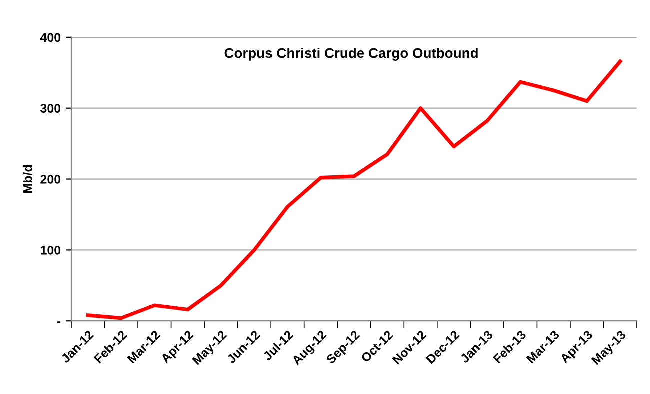 The height and width of the screenshot is (394, 650). I want to click on y-axis-title: Mb/d, so click(27, 180).